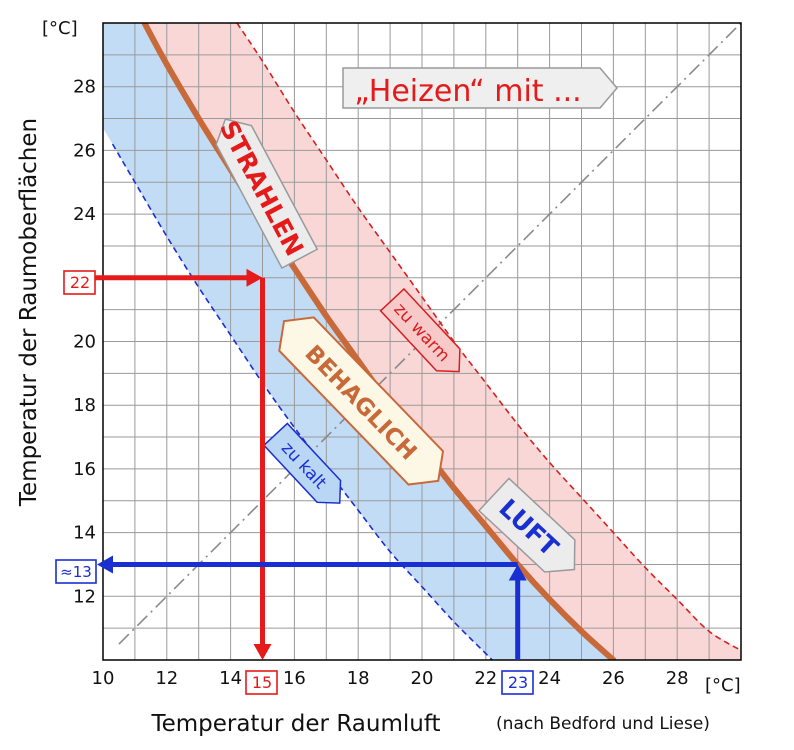 The image size is (794, 750). What do you see at coordinates (613, 678) in the screenshot?
I see `x-tick-label: 26` at bounding box center [613, 678].